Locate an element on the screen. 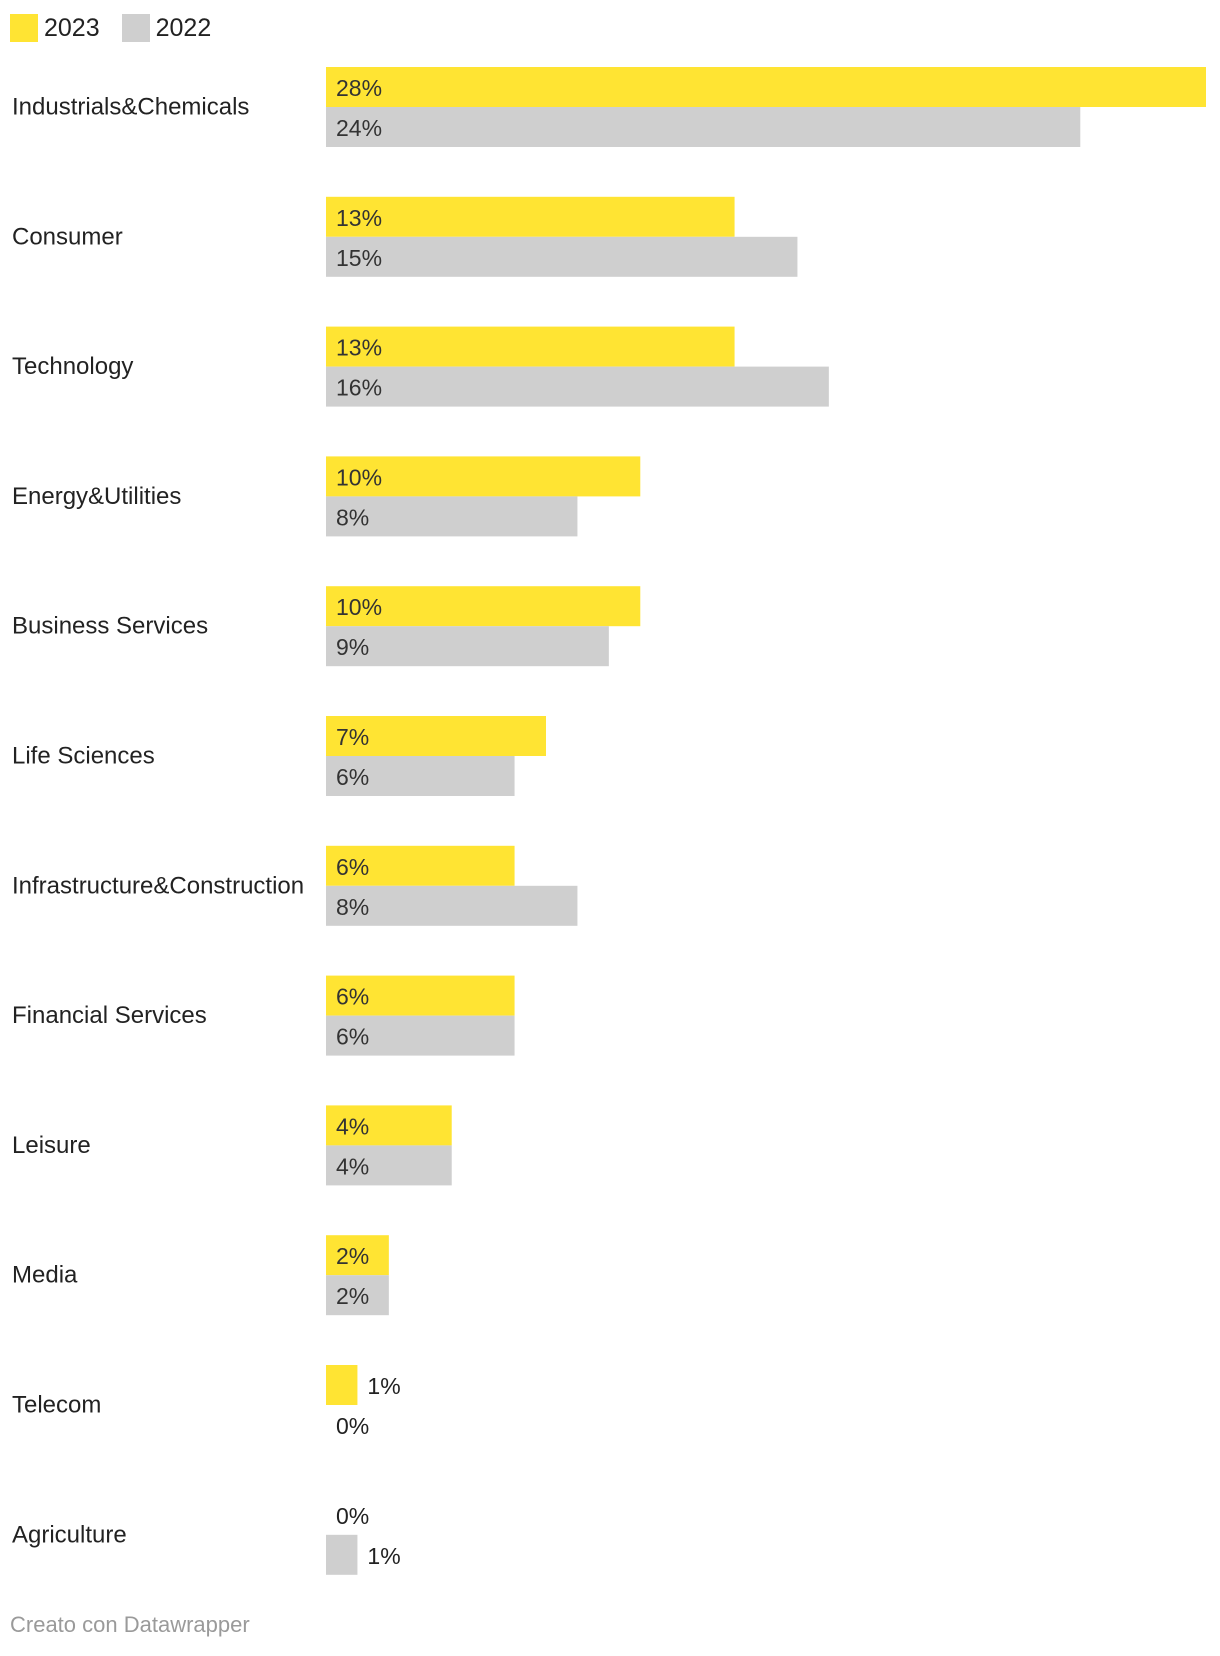 This screenshot has height=1656, width=1220. legend-item-2023: 2023 is located at coordinates (55, 28).